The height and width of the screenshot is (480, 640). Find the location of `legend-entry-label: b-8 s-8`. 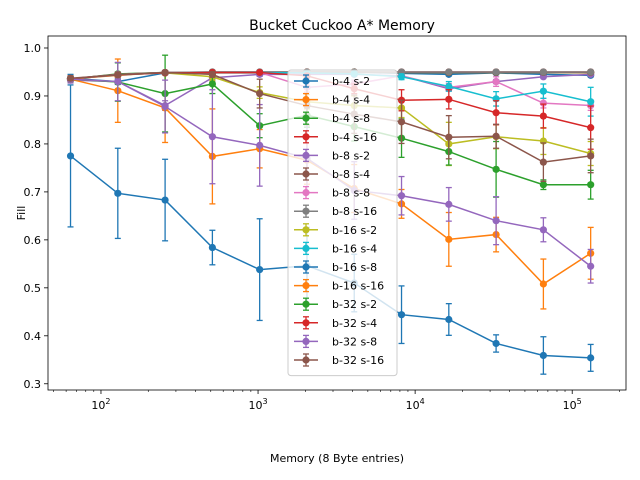

legend-entry-label: b-8 s-8 is located at coordinates (351, 193).